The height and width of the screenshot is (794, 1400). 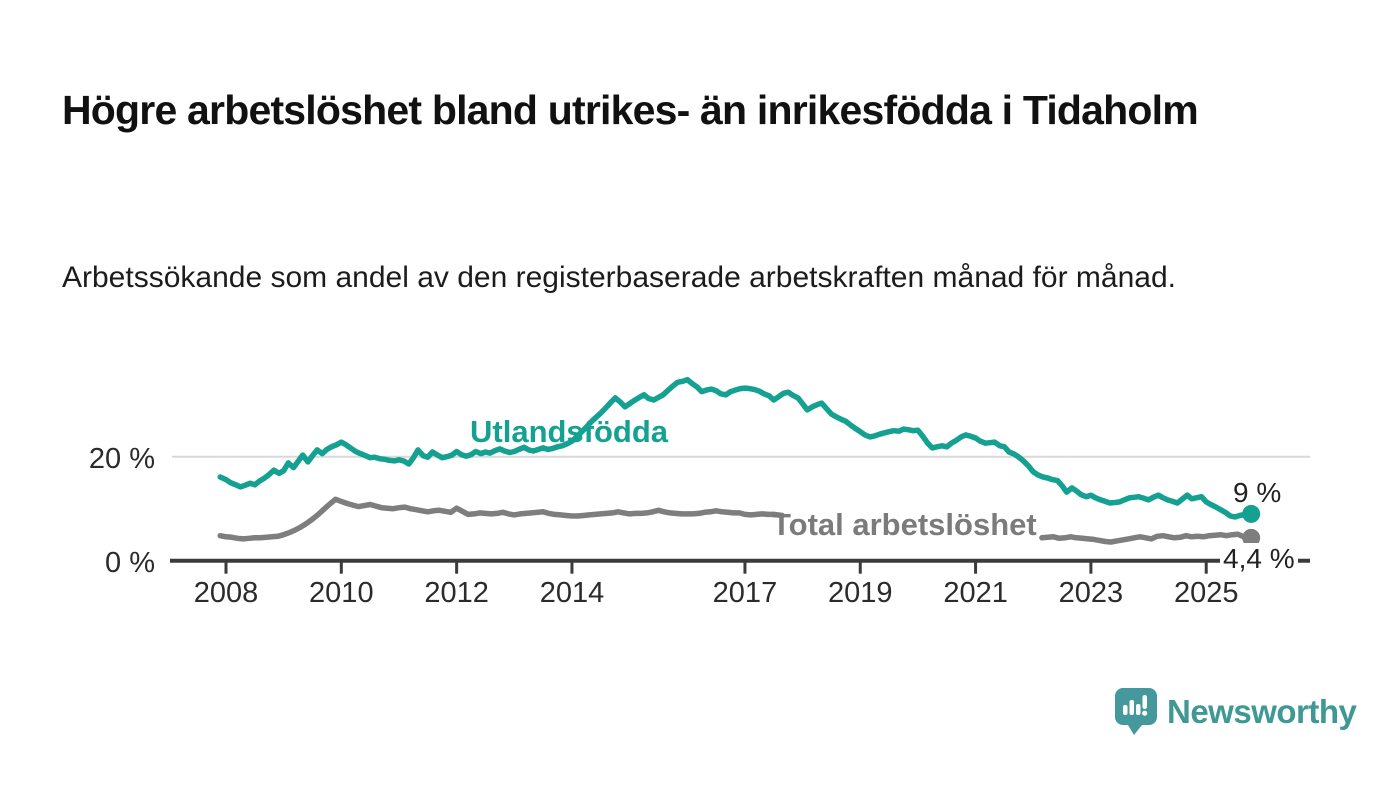 What do you see at coordinates (1251, 537) in the screenshot?
I see `series-end-dot-total` at bounding box center [1251, 537].